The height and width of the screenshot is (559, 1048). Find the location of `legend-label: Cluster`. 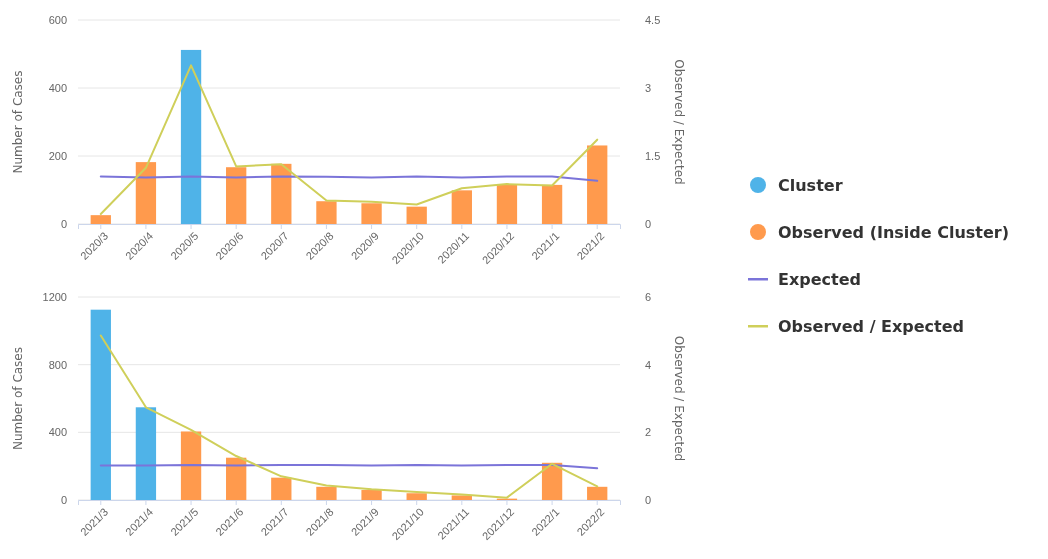

legend-label: Cluster is located at coordinates (810, 185).